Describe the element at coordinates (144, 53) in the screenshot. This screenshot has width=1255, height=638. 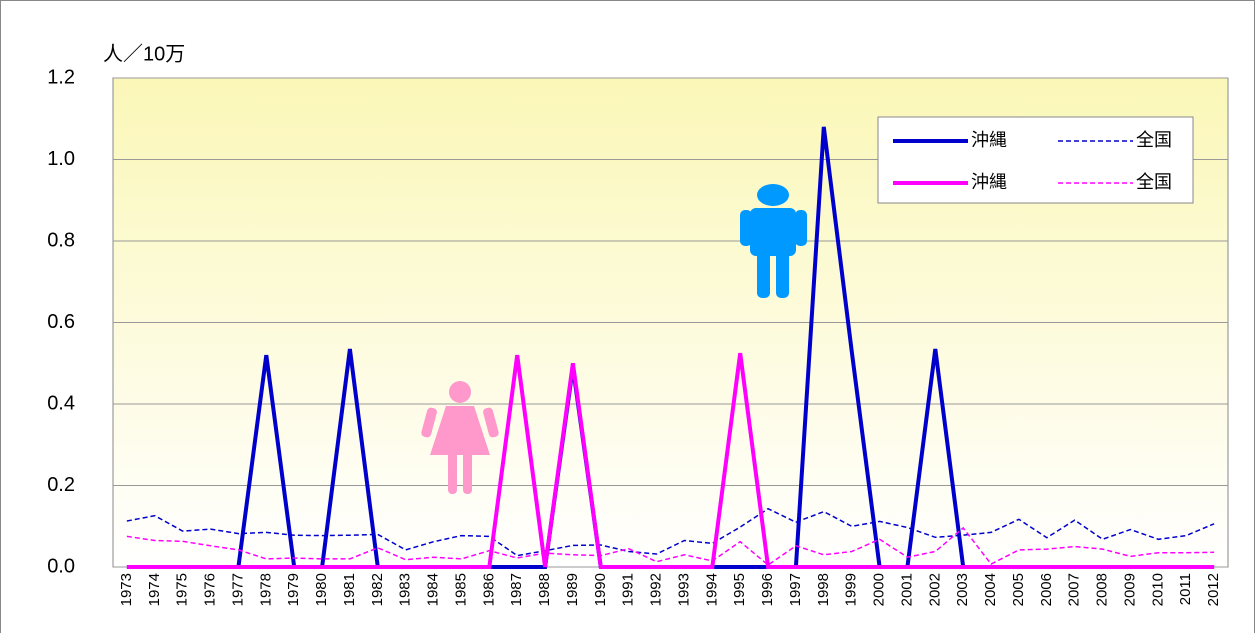
I see `y-axis-label: 人／10万` at that location.